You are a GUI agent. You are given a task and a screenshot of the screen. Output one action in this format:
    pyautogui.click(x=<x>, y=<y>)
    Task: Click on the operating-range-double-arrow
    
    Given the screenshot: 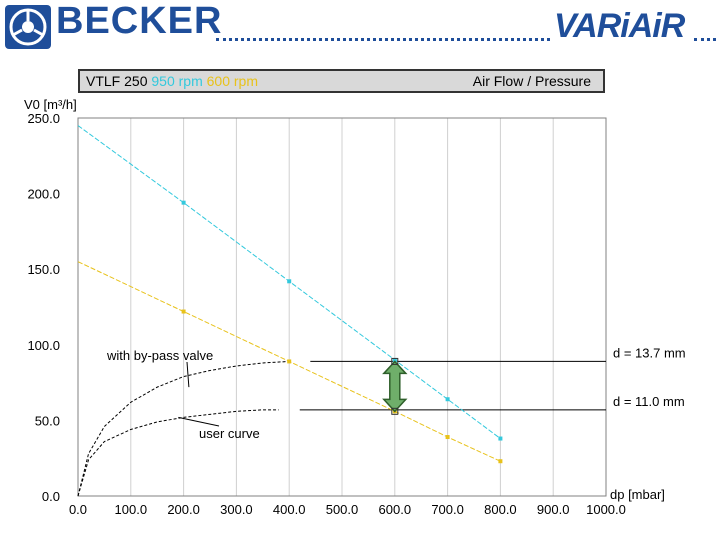 What is the action you would take?
    pyautogui.click(x=395, y=386)
    